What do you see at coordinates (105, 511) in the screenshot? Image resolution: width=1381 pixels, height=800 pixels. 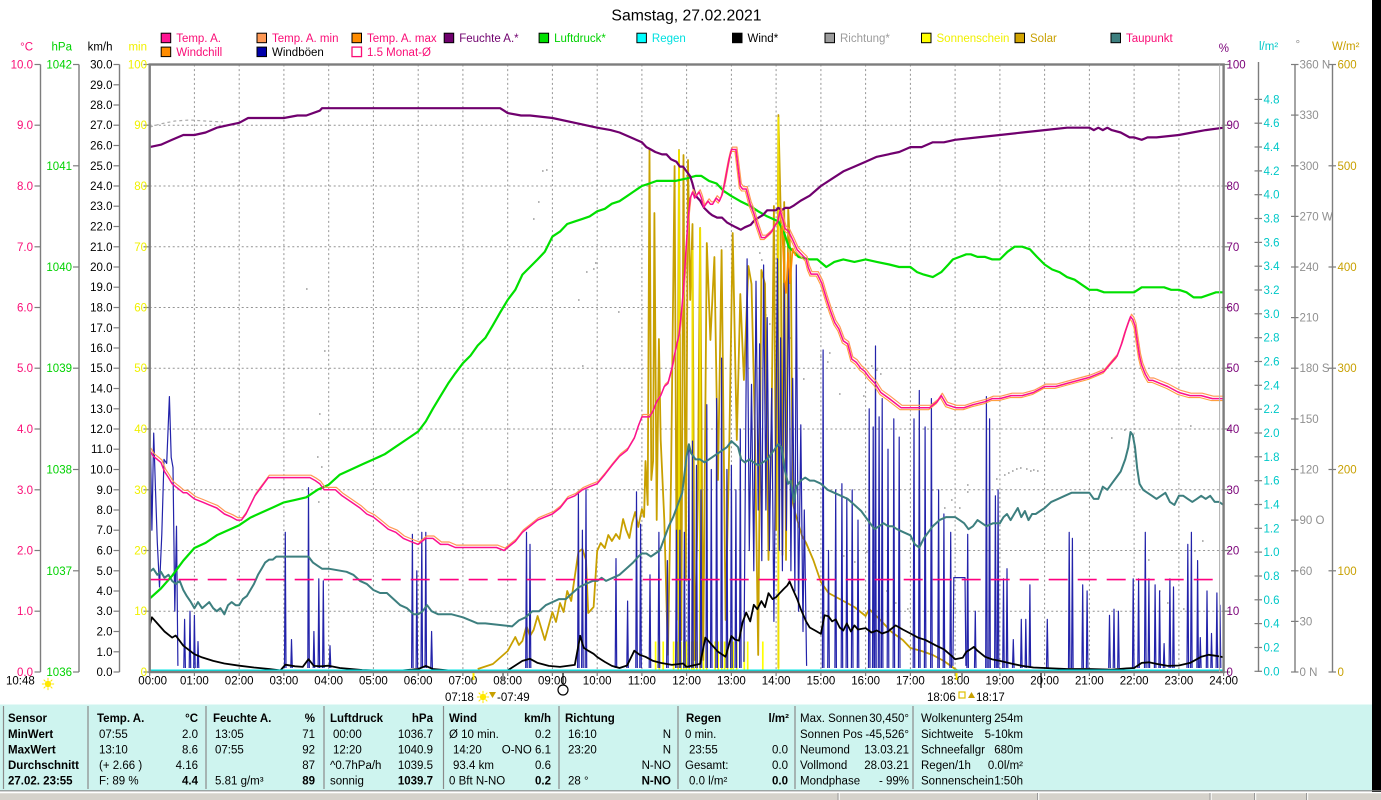 I see `svg-text: 8.0` at bounding box center [105, 511].